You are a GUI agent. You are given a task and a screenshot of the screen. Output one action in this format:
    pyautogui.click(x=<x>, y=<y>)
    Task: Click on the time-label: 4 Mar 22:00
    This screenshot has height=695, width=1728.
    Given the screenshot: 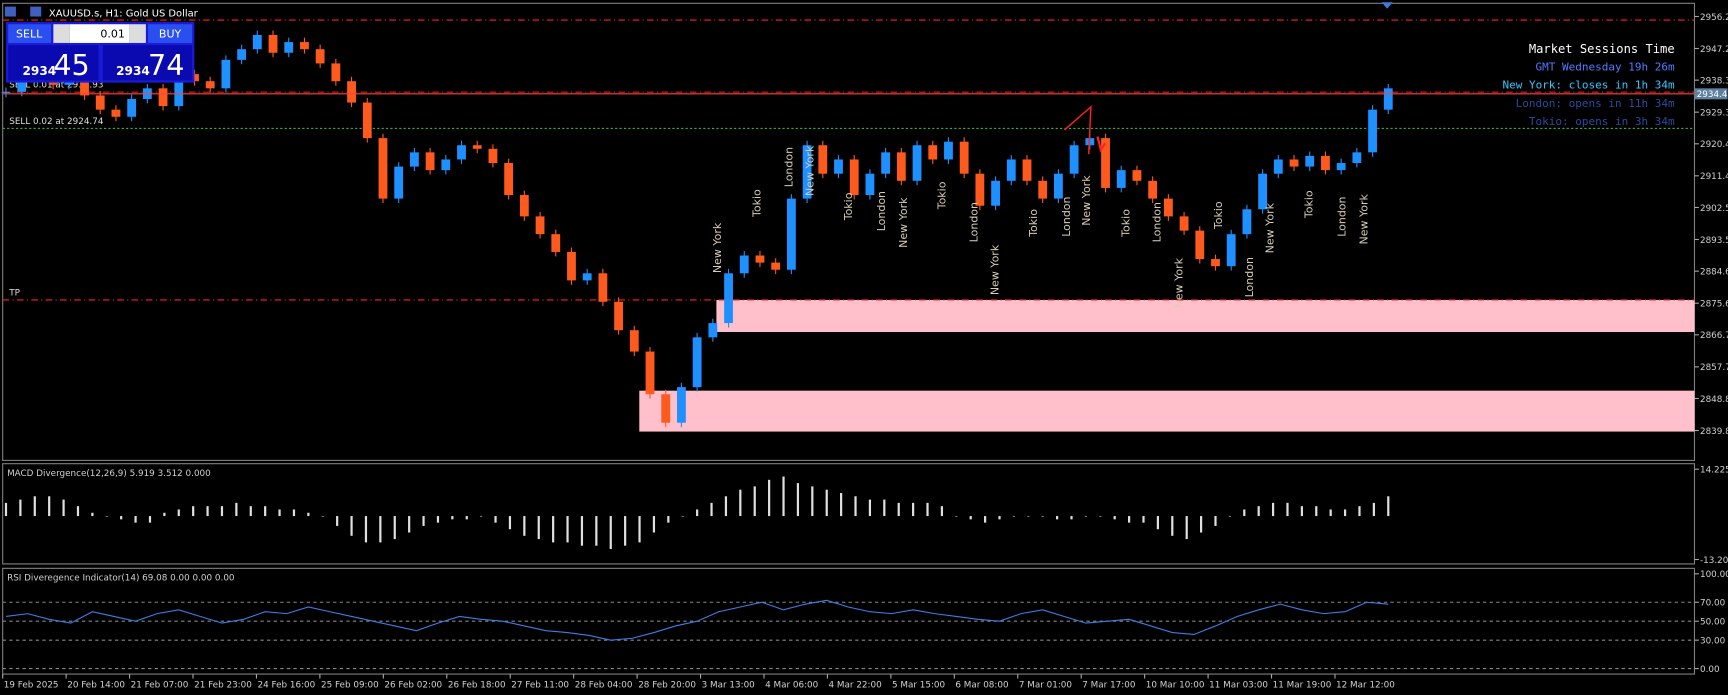 What is the action you would take?
    pyautogui.click(x=856, y=685)
    